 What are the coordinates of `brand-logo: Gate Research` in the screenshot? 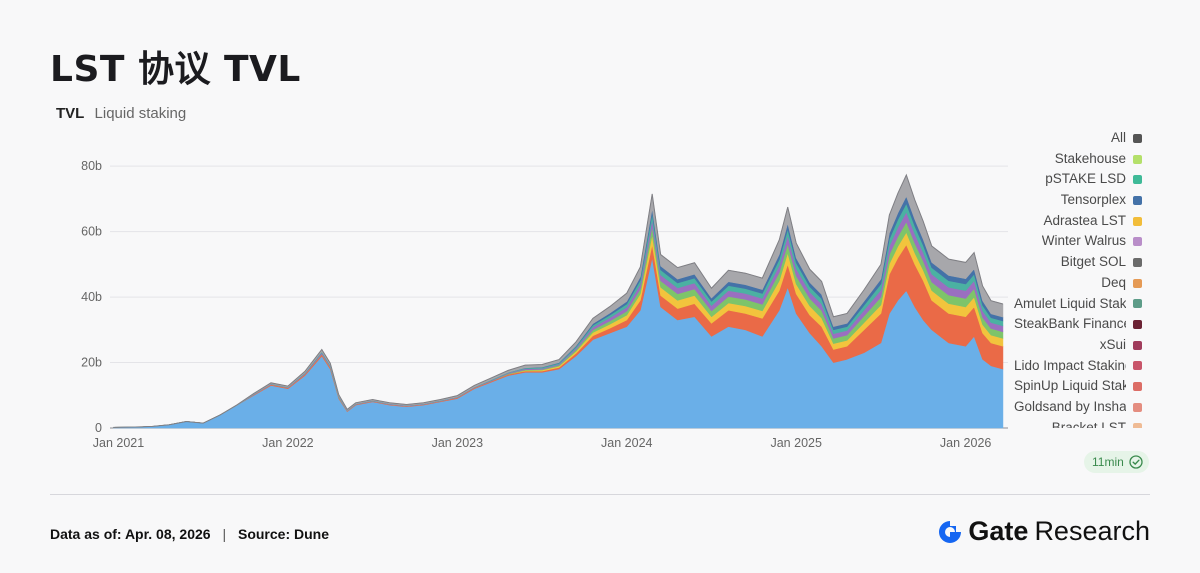 It's located at (1043, 531).